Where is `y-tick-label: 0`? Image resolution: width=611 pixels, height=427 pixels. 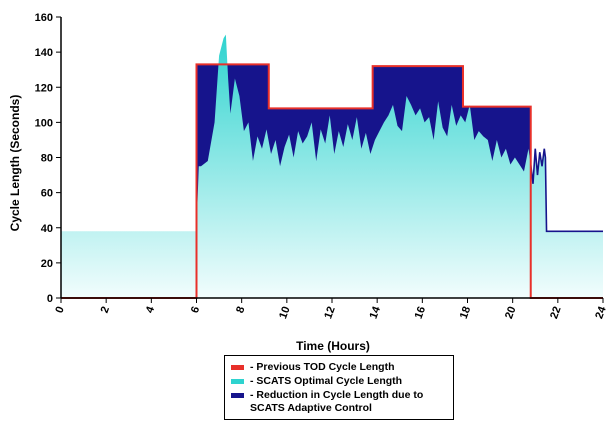 y-tick-label: 0 is located at coordinates (50, 299).